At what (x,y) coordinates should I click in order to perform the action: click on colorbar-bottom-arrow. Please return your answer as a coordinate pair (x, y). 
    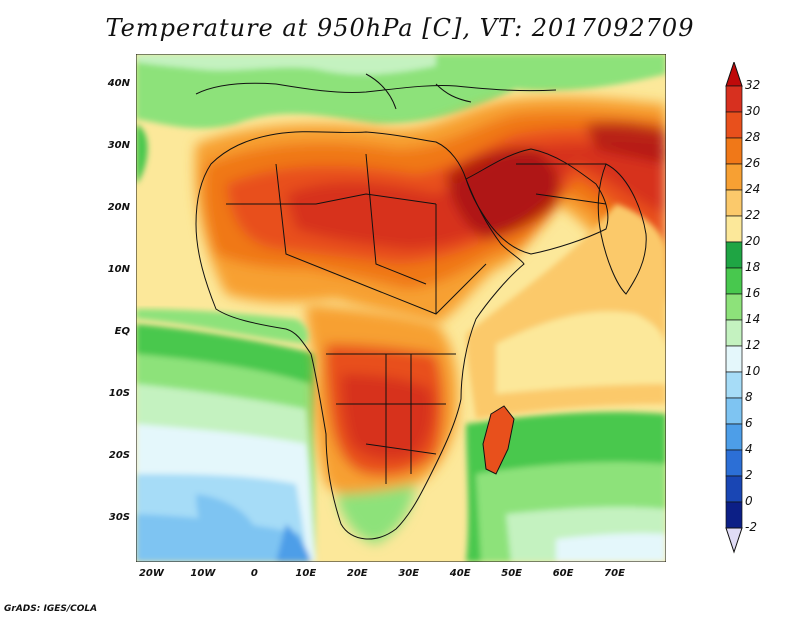
    Looking at the image, I should click on (734, 540).